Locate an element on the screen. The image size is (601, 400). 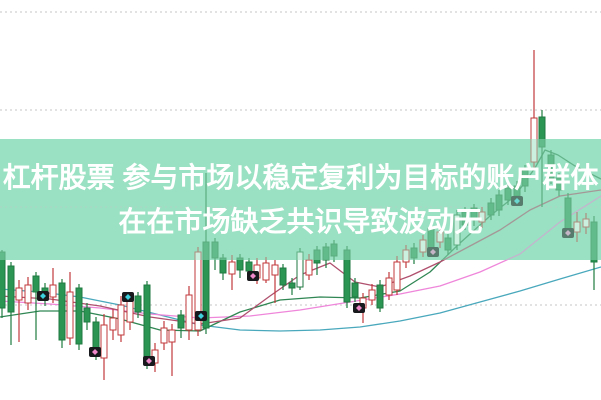
ma-rose-line is located at coordinates (521, 224).